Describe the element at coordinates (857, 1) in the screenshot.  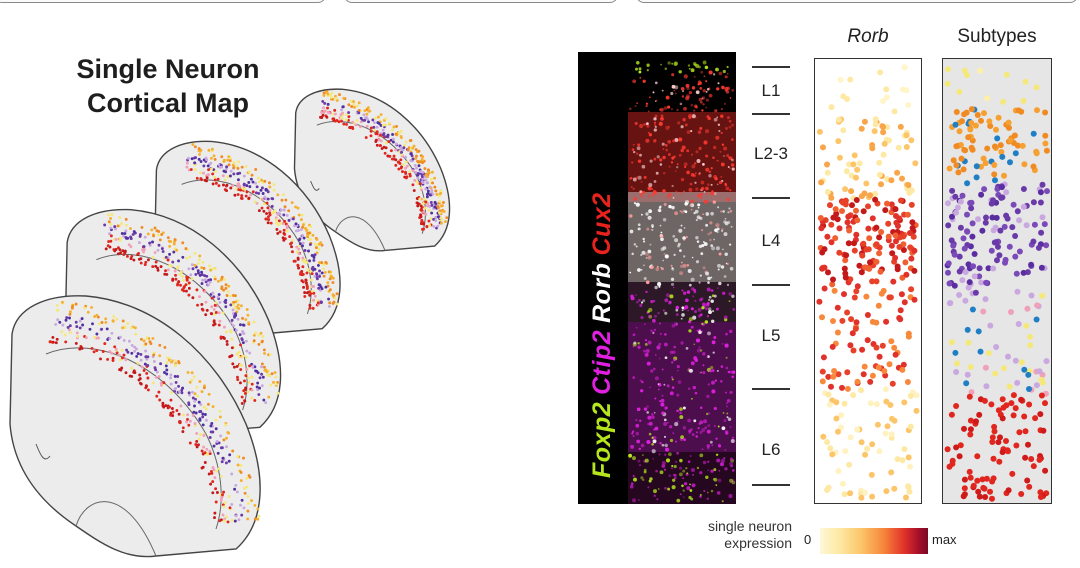
I see `tab-fragment-right` at that location.